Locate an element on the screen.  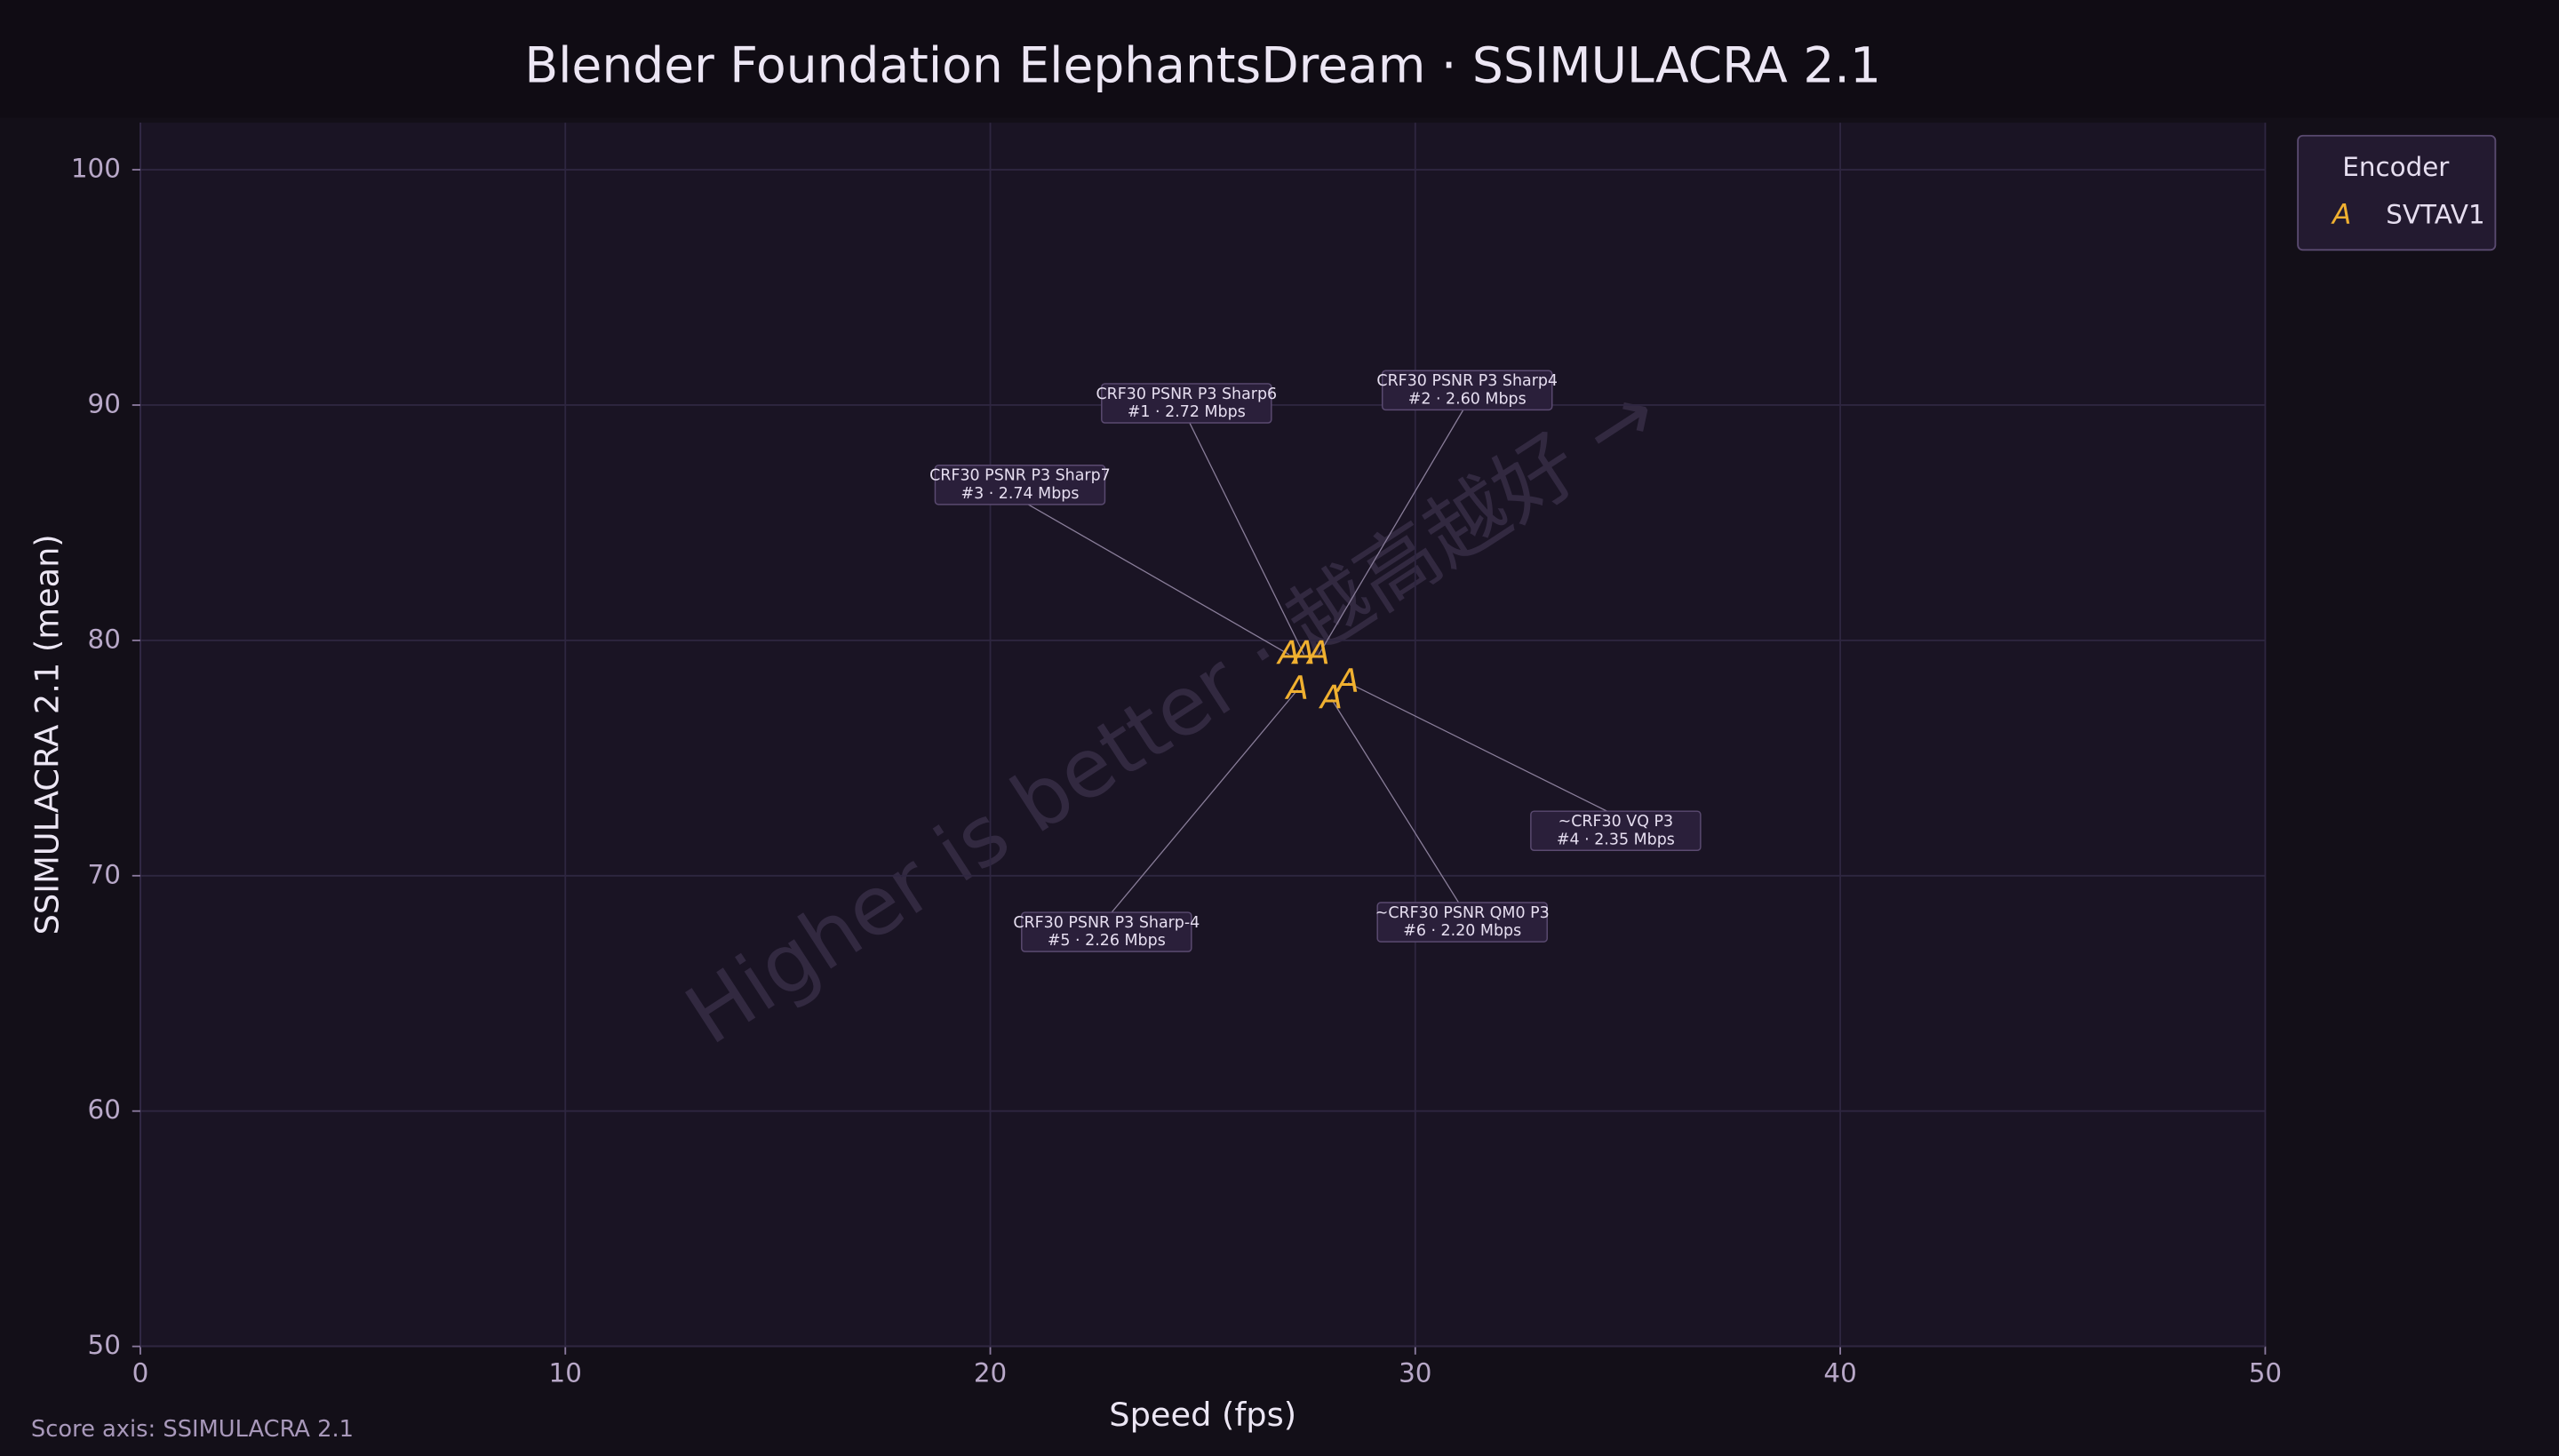
y-tick-label: 80 is located at coordinates (104, 639).